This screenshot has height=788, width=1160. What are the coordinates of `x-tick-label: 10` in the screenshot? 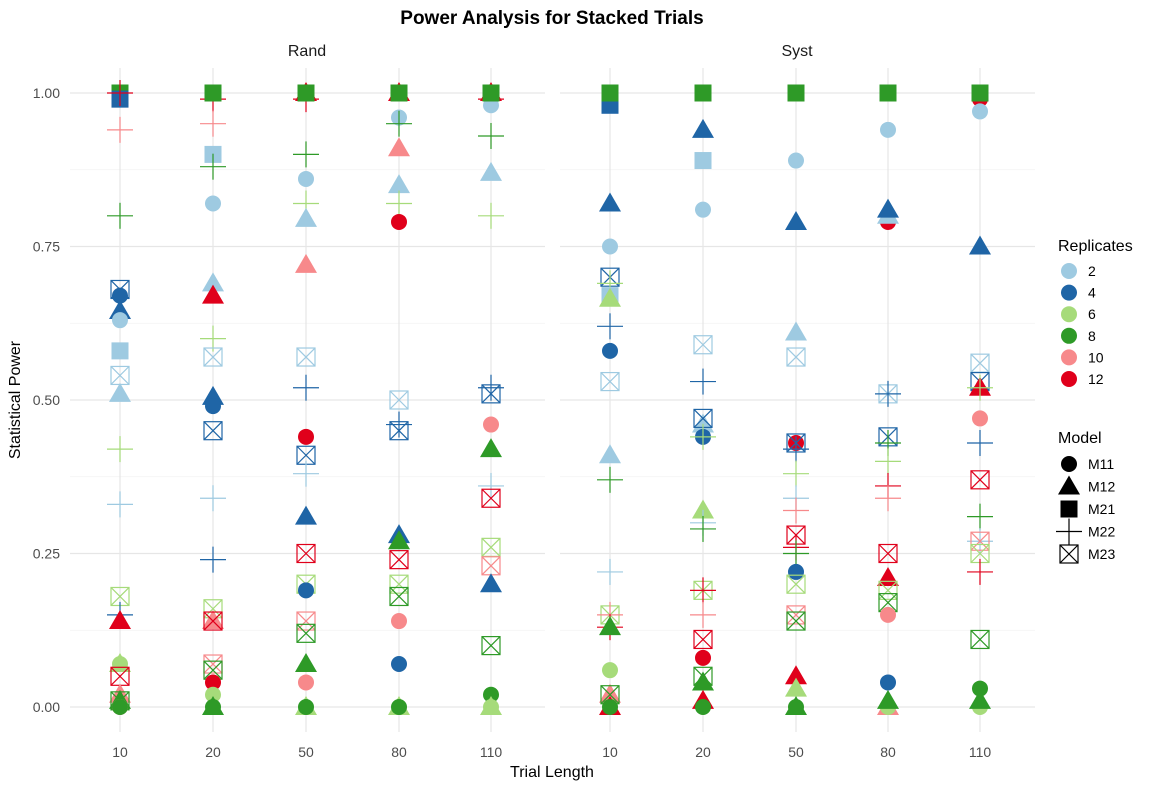 It's located at (120, 752).